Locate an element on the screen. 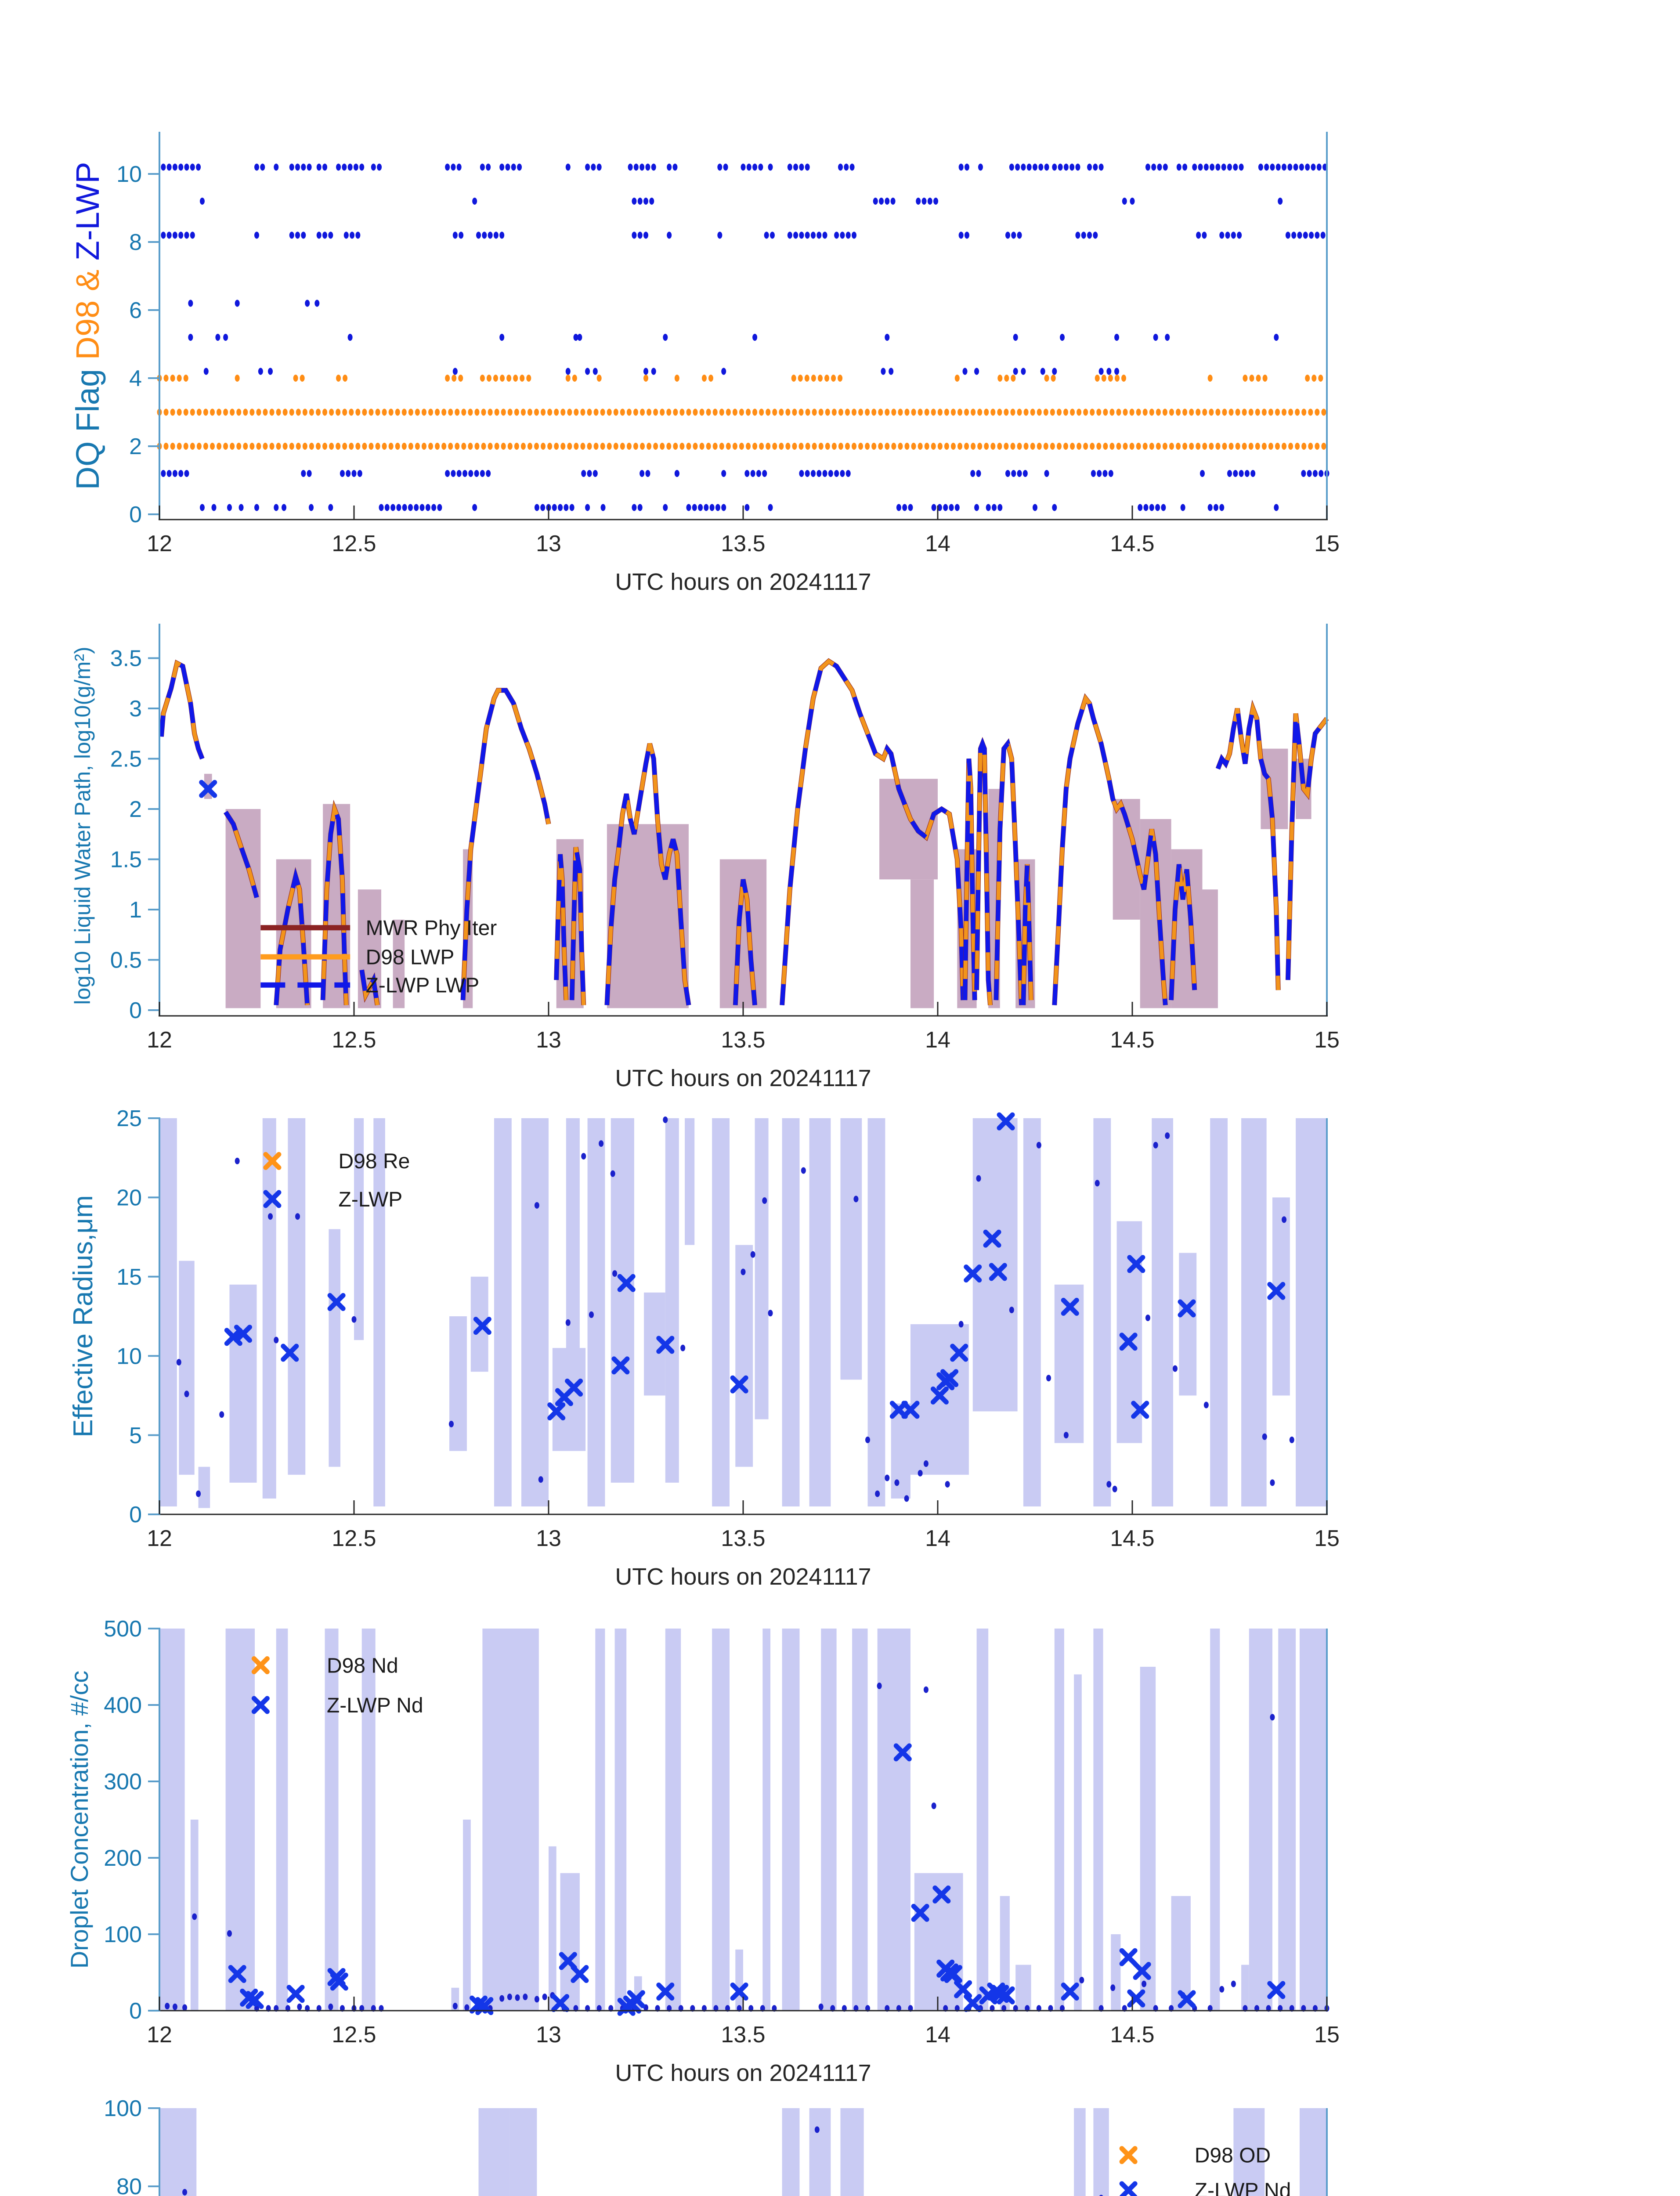 The width and height of the screenshot is (1680, 2196). y-tick-label: 15 is located at coordinates (129, 1277).